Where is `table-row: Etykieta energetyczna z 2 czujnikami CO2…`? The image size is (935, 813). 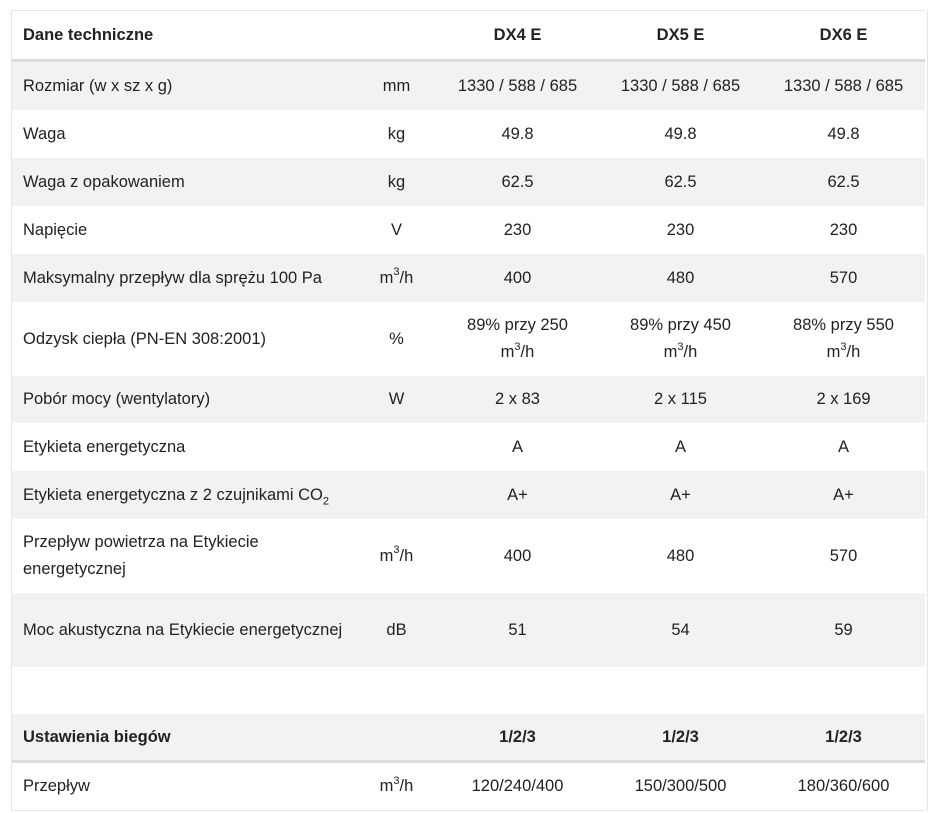
table-row: Etykieta energetyczna z 2 czujnikami CO2… is located at coordinates (468, 495).